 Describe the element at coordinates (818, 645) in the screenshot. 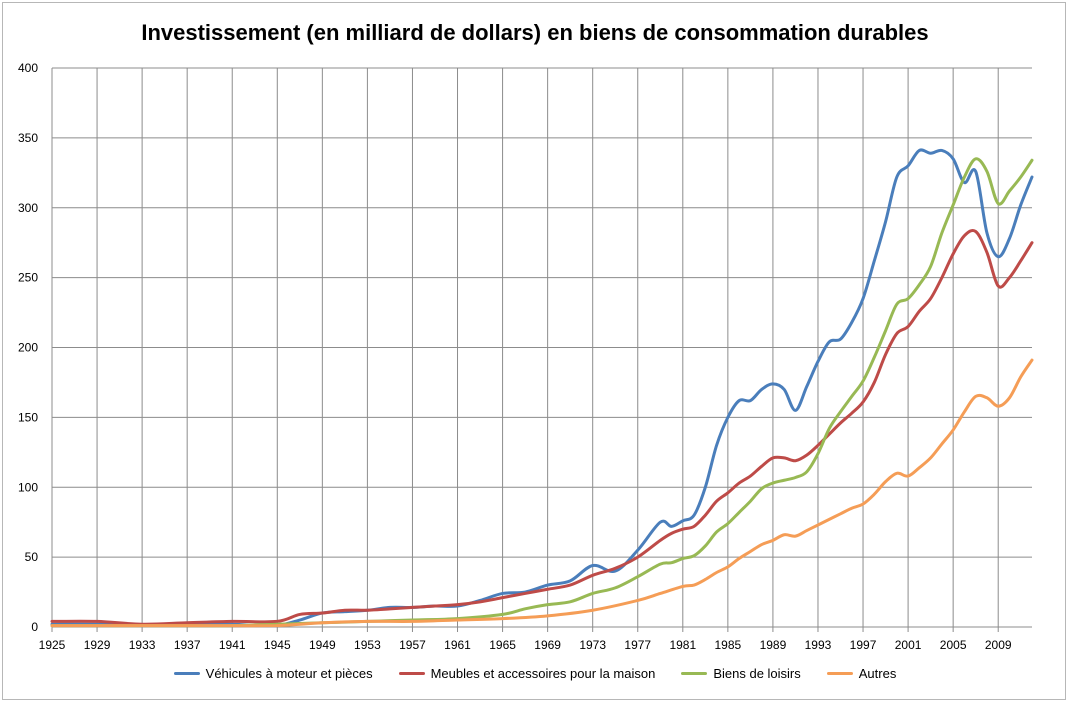

I see `x-tick-label: 1993` at that location.